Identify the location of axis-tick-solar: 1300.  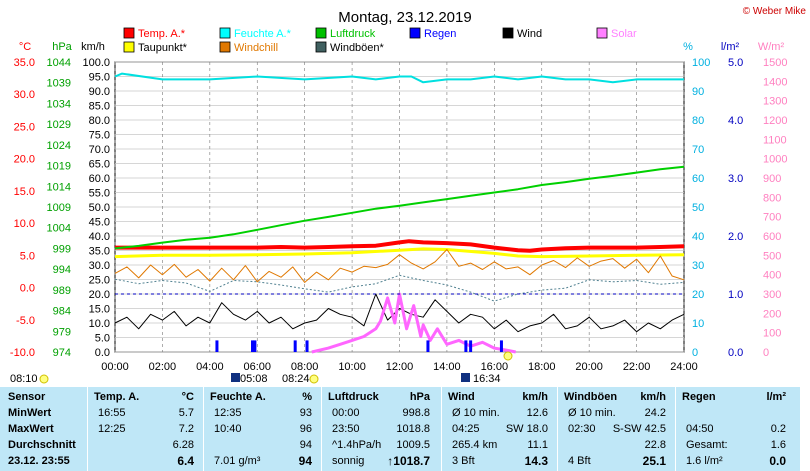
(775, 102).